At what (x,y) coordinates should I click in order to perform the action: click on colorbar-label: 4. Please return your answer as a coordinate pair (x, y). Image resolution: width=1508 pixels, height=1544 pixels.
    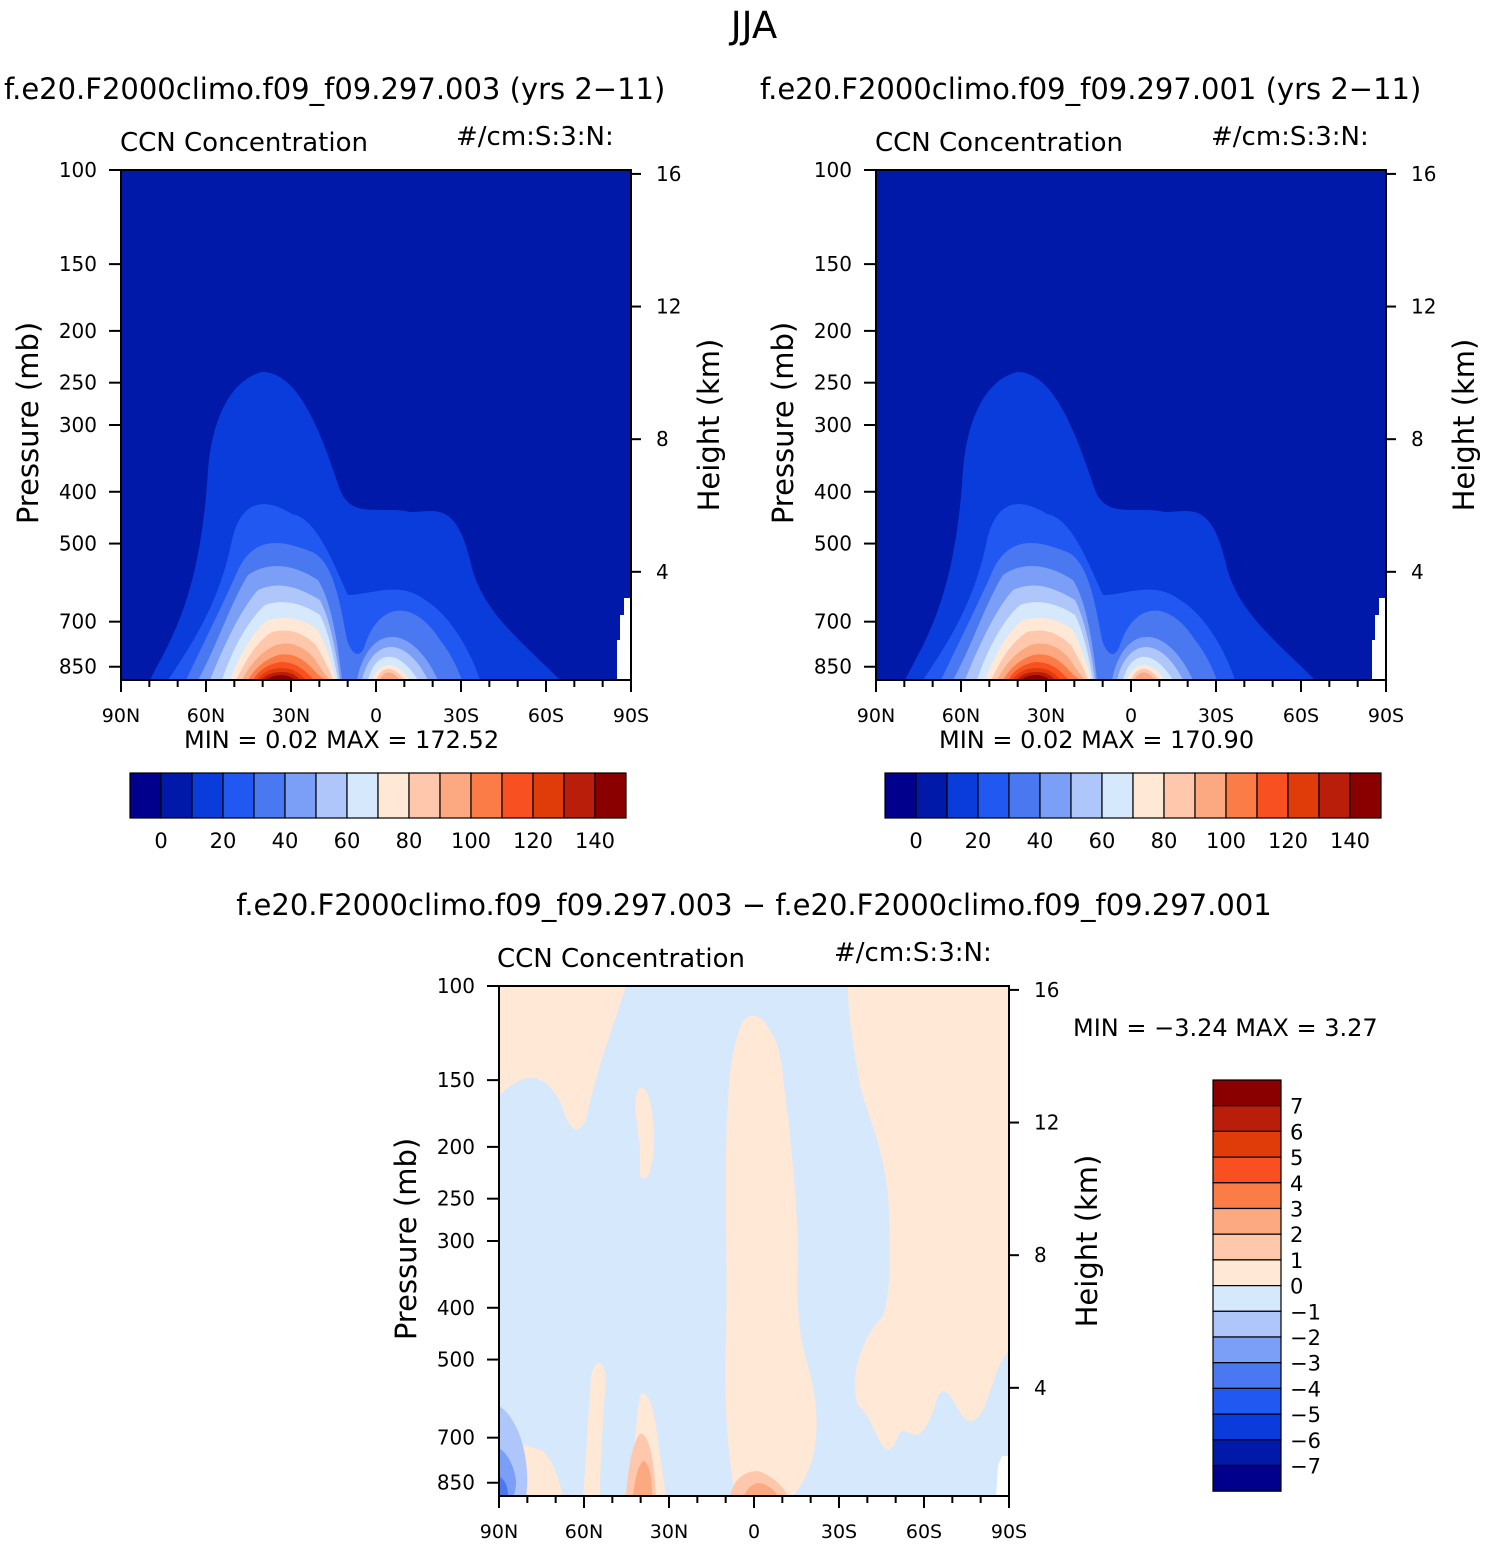
    Looking at the image, I should click on (1296, 1184).